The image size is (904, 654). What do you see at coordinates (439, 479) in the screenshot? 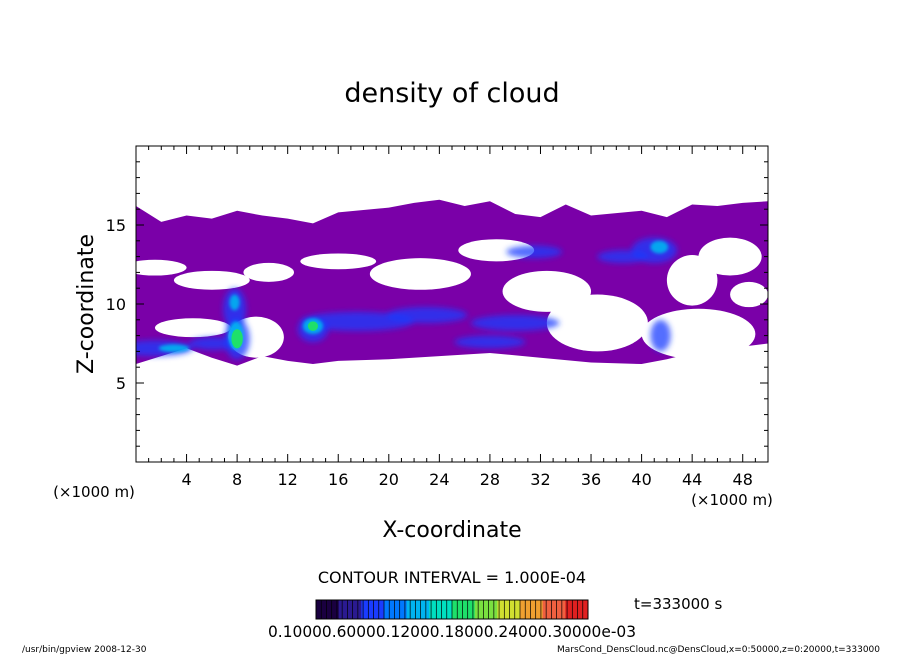
I see `x-tick-label: 24` at bounding box center [439, 479].